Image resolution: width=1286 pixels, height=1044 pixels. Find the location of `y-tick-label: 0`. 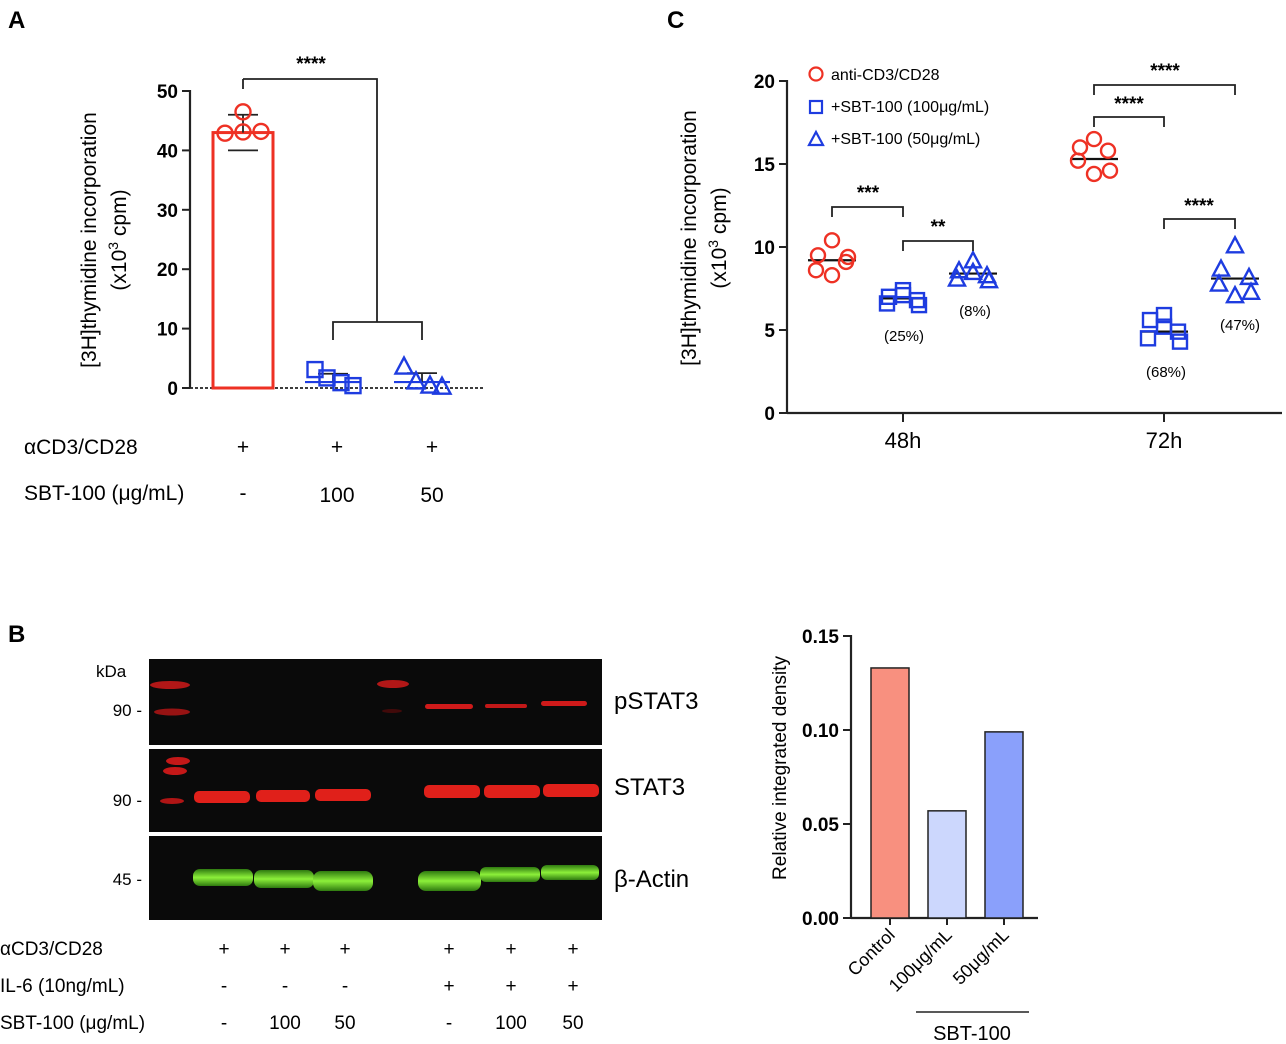

y-tick-label: 0 is located at coordinates (769, 414).